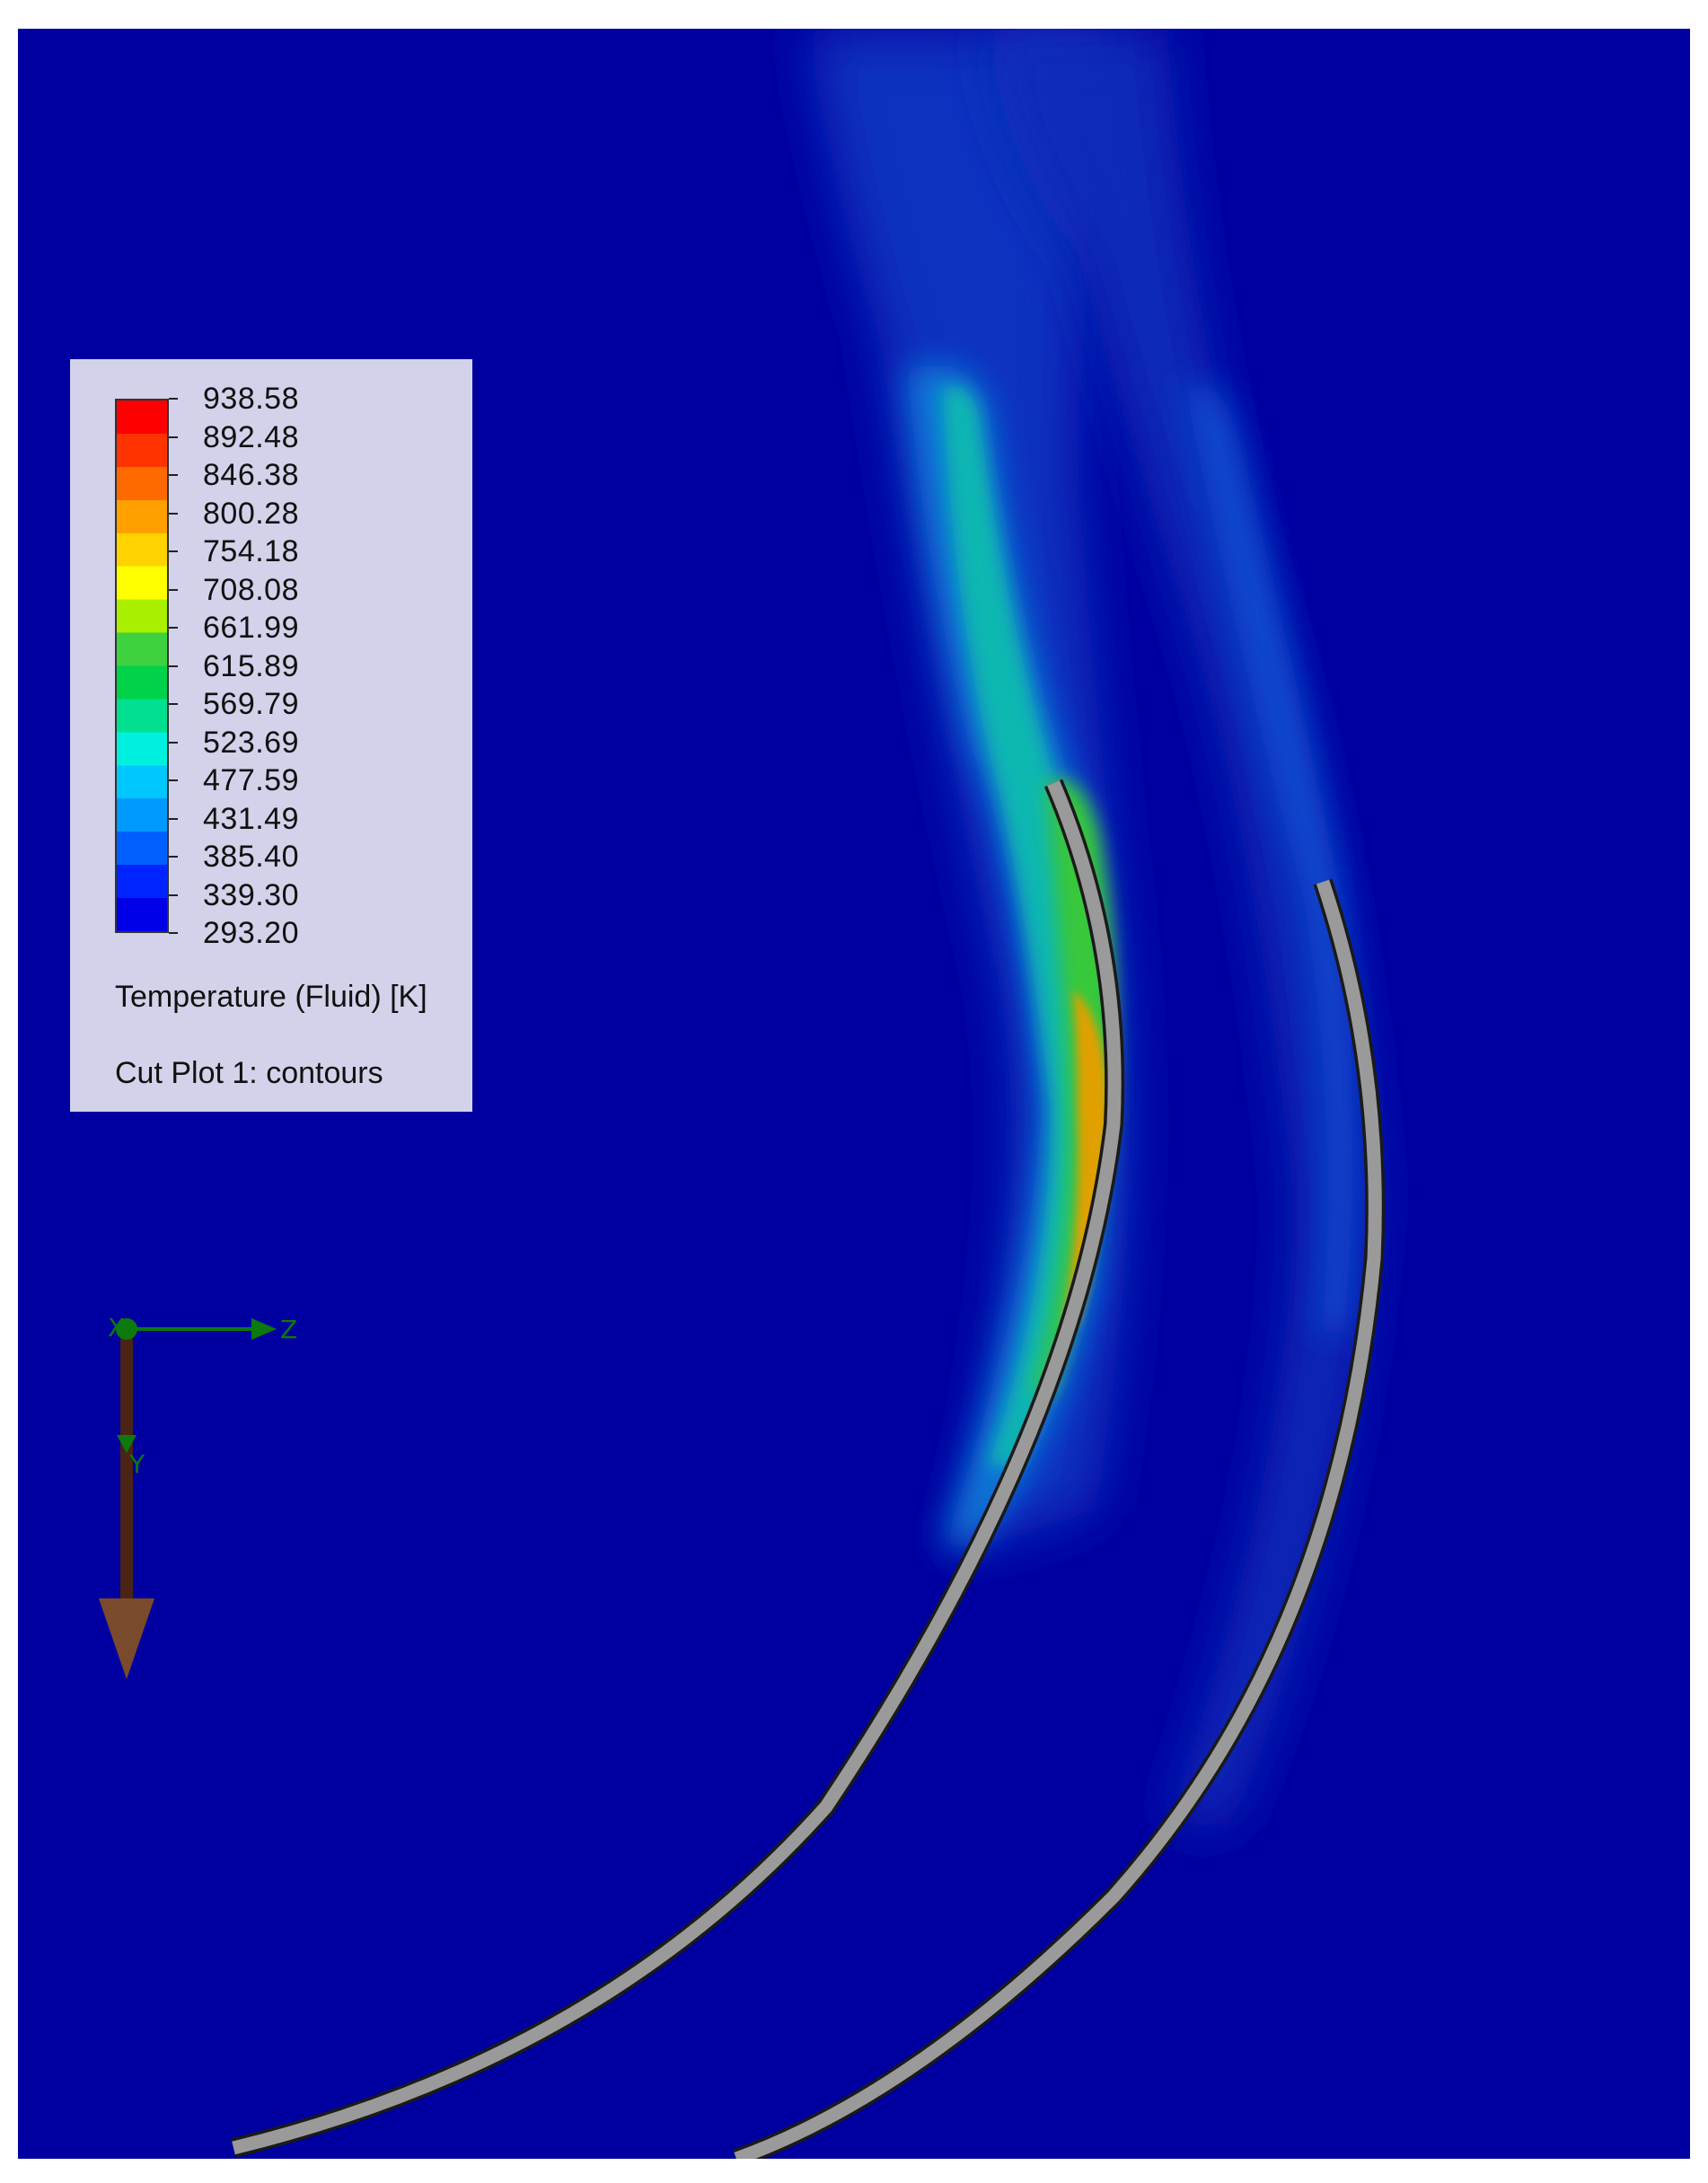  Describe the element at coordinates (288, 1330) in the screenshot. I see `z-axis-label: Z` at that location.